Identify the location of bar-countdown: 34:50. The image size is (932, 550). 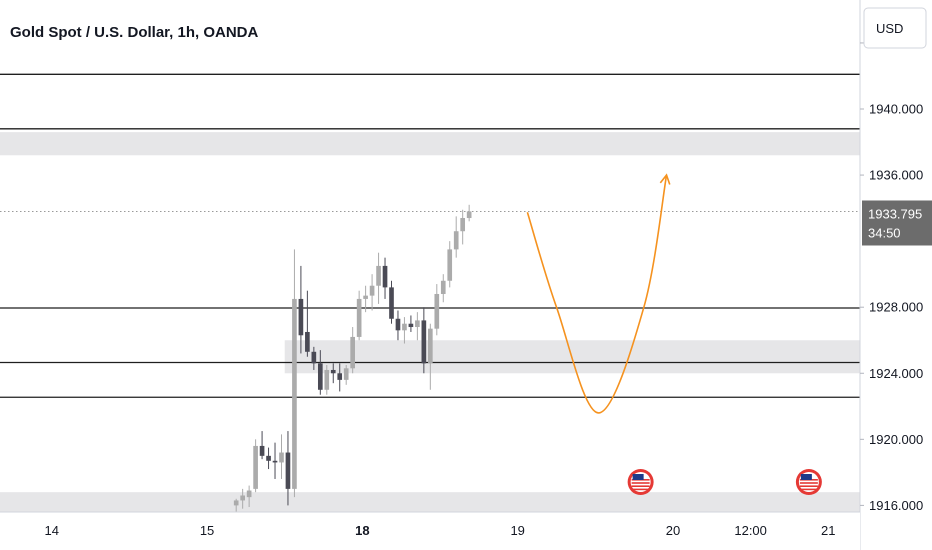
(884, 232).